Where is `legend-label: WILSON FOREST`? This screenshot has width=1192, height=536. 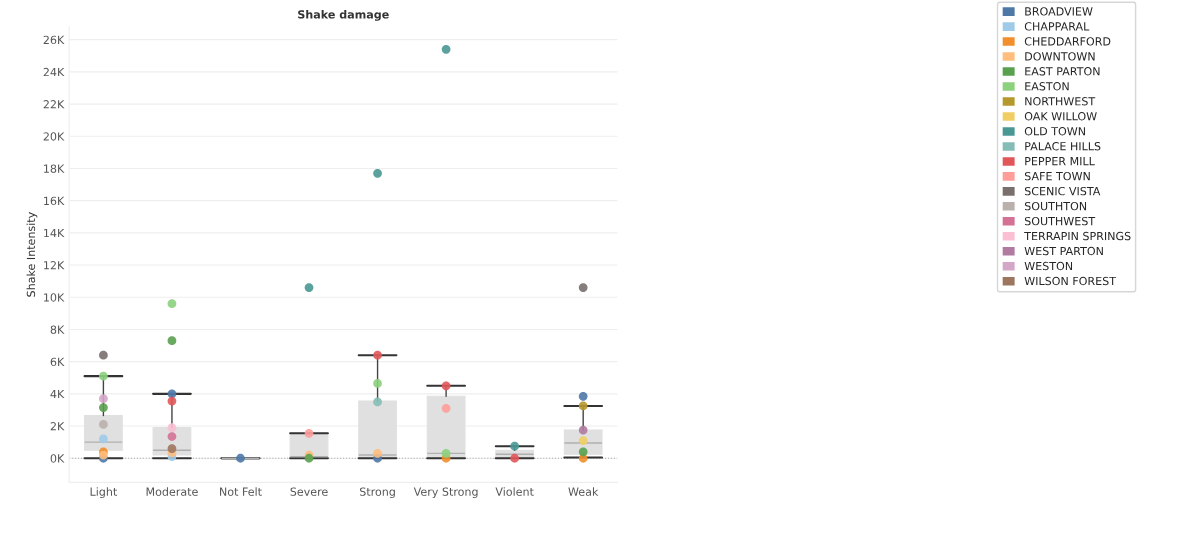 legend-label: WILSON FOREST is located at coordinates (1070, 281).